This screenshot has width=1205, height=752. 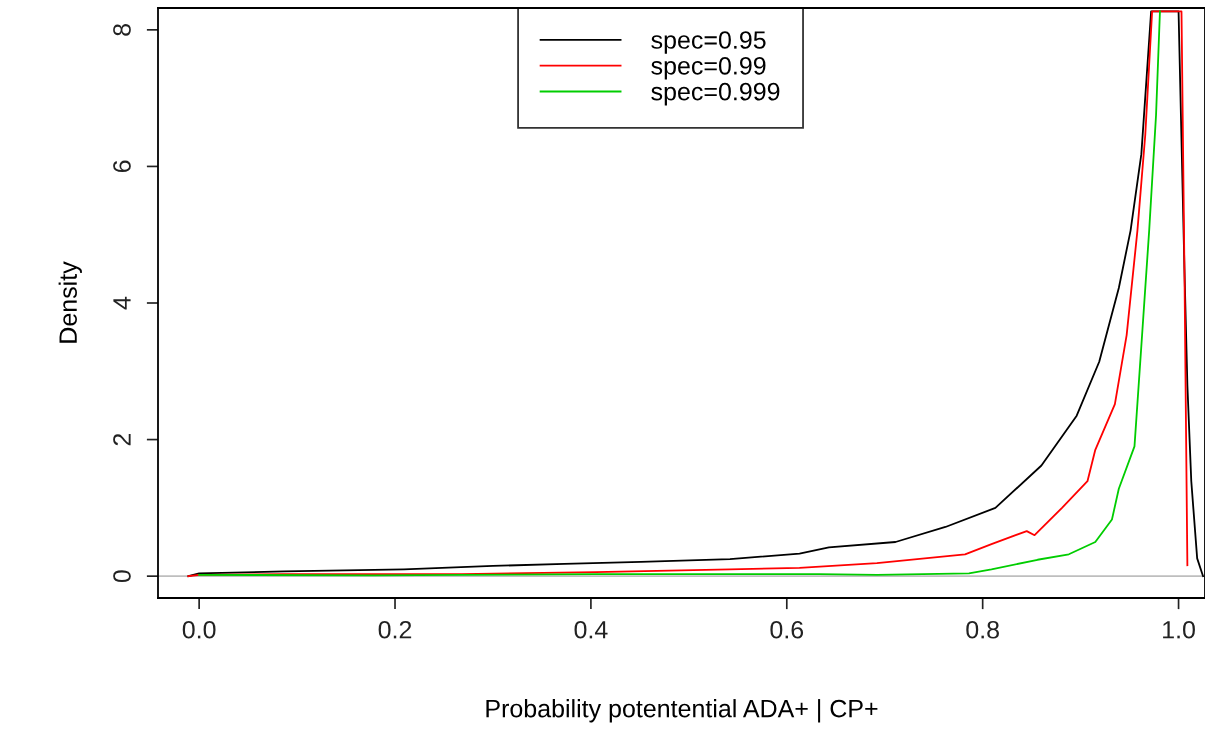 I want to click on y-tick-label: 8, so click(x=122, y=29).